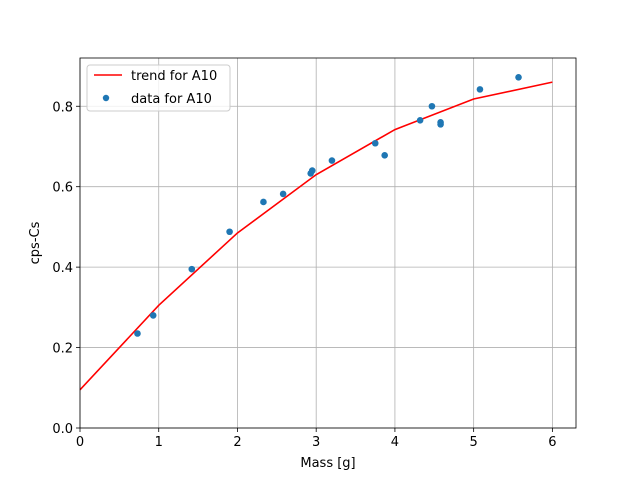 This screenshot has width=640, height=480. What do you see at coordinates (80, 442) in the screenshot?
I see `x-tick-label: 0` at bounding box center [80, 442].